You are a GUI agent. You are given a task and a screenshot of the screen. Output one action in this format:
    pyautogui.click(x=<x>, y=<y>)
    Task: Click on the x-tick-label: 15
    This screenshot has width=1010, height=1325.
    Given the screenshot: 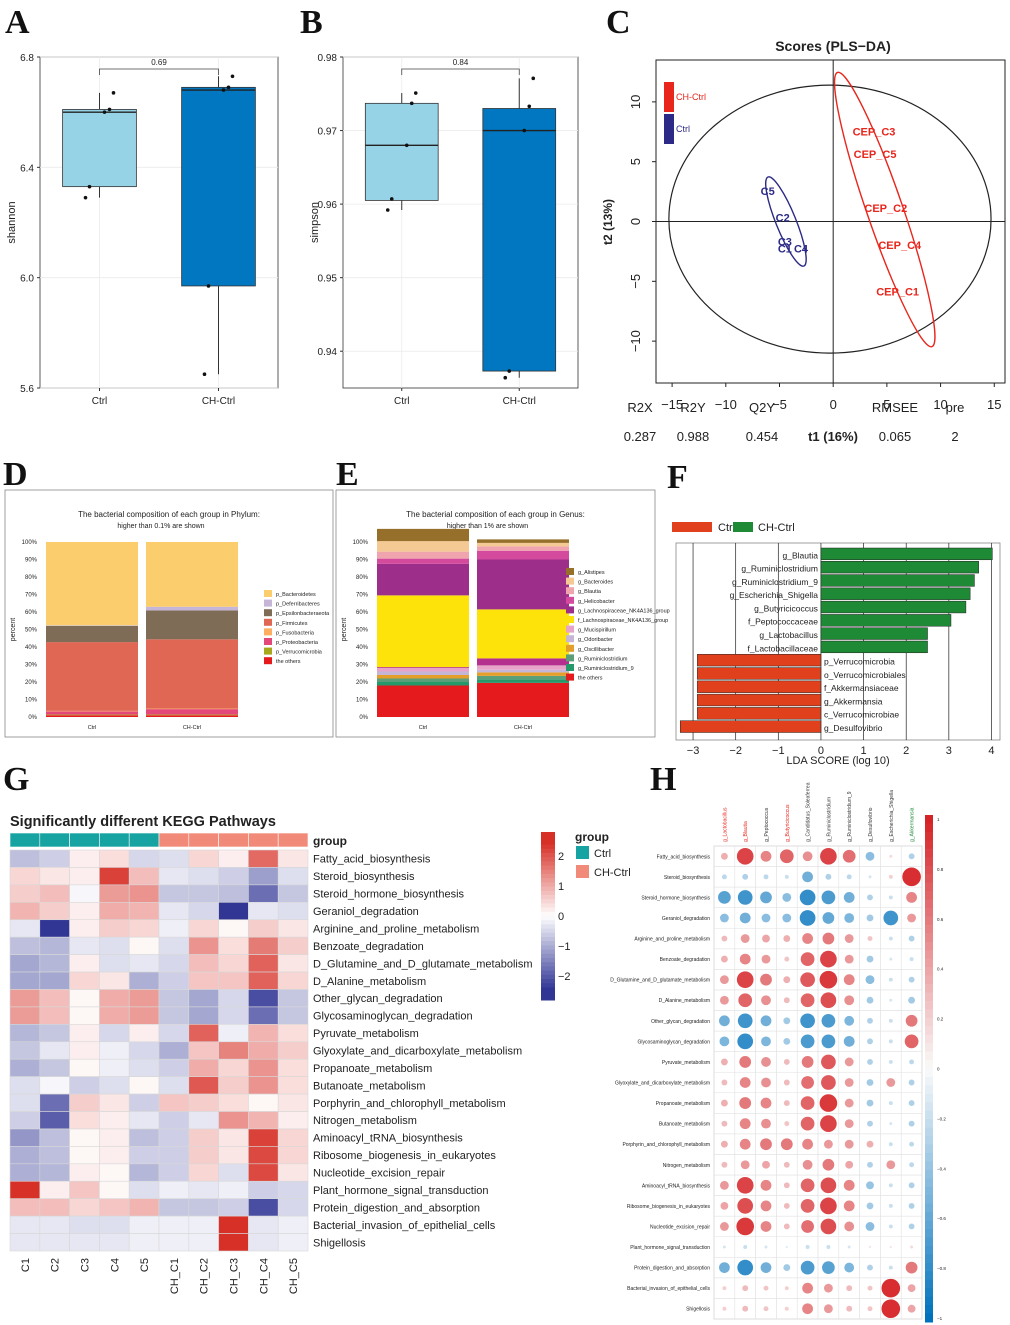 What is the action you would take?
    pyautogui.click(x=994, y=404)
    